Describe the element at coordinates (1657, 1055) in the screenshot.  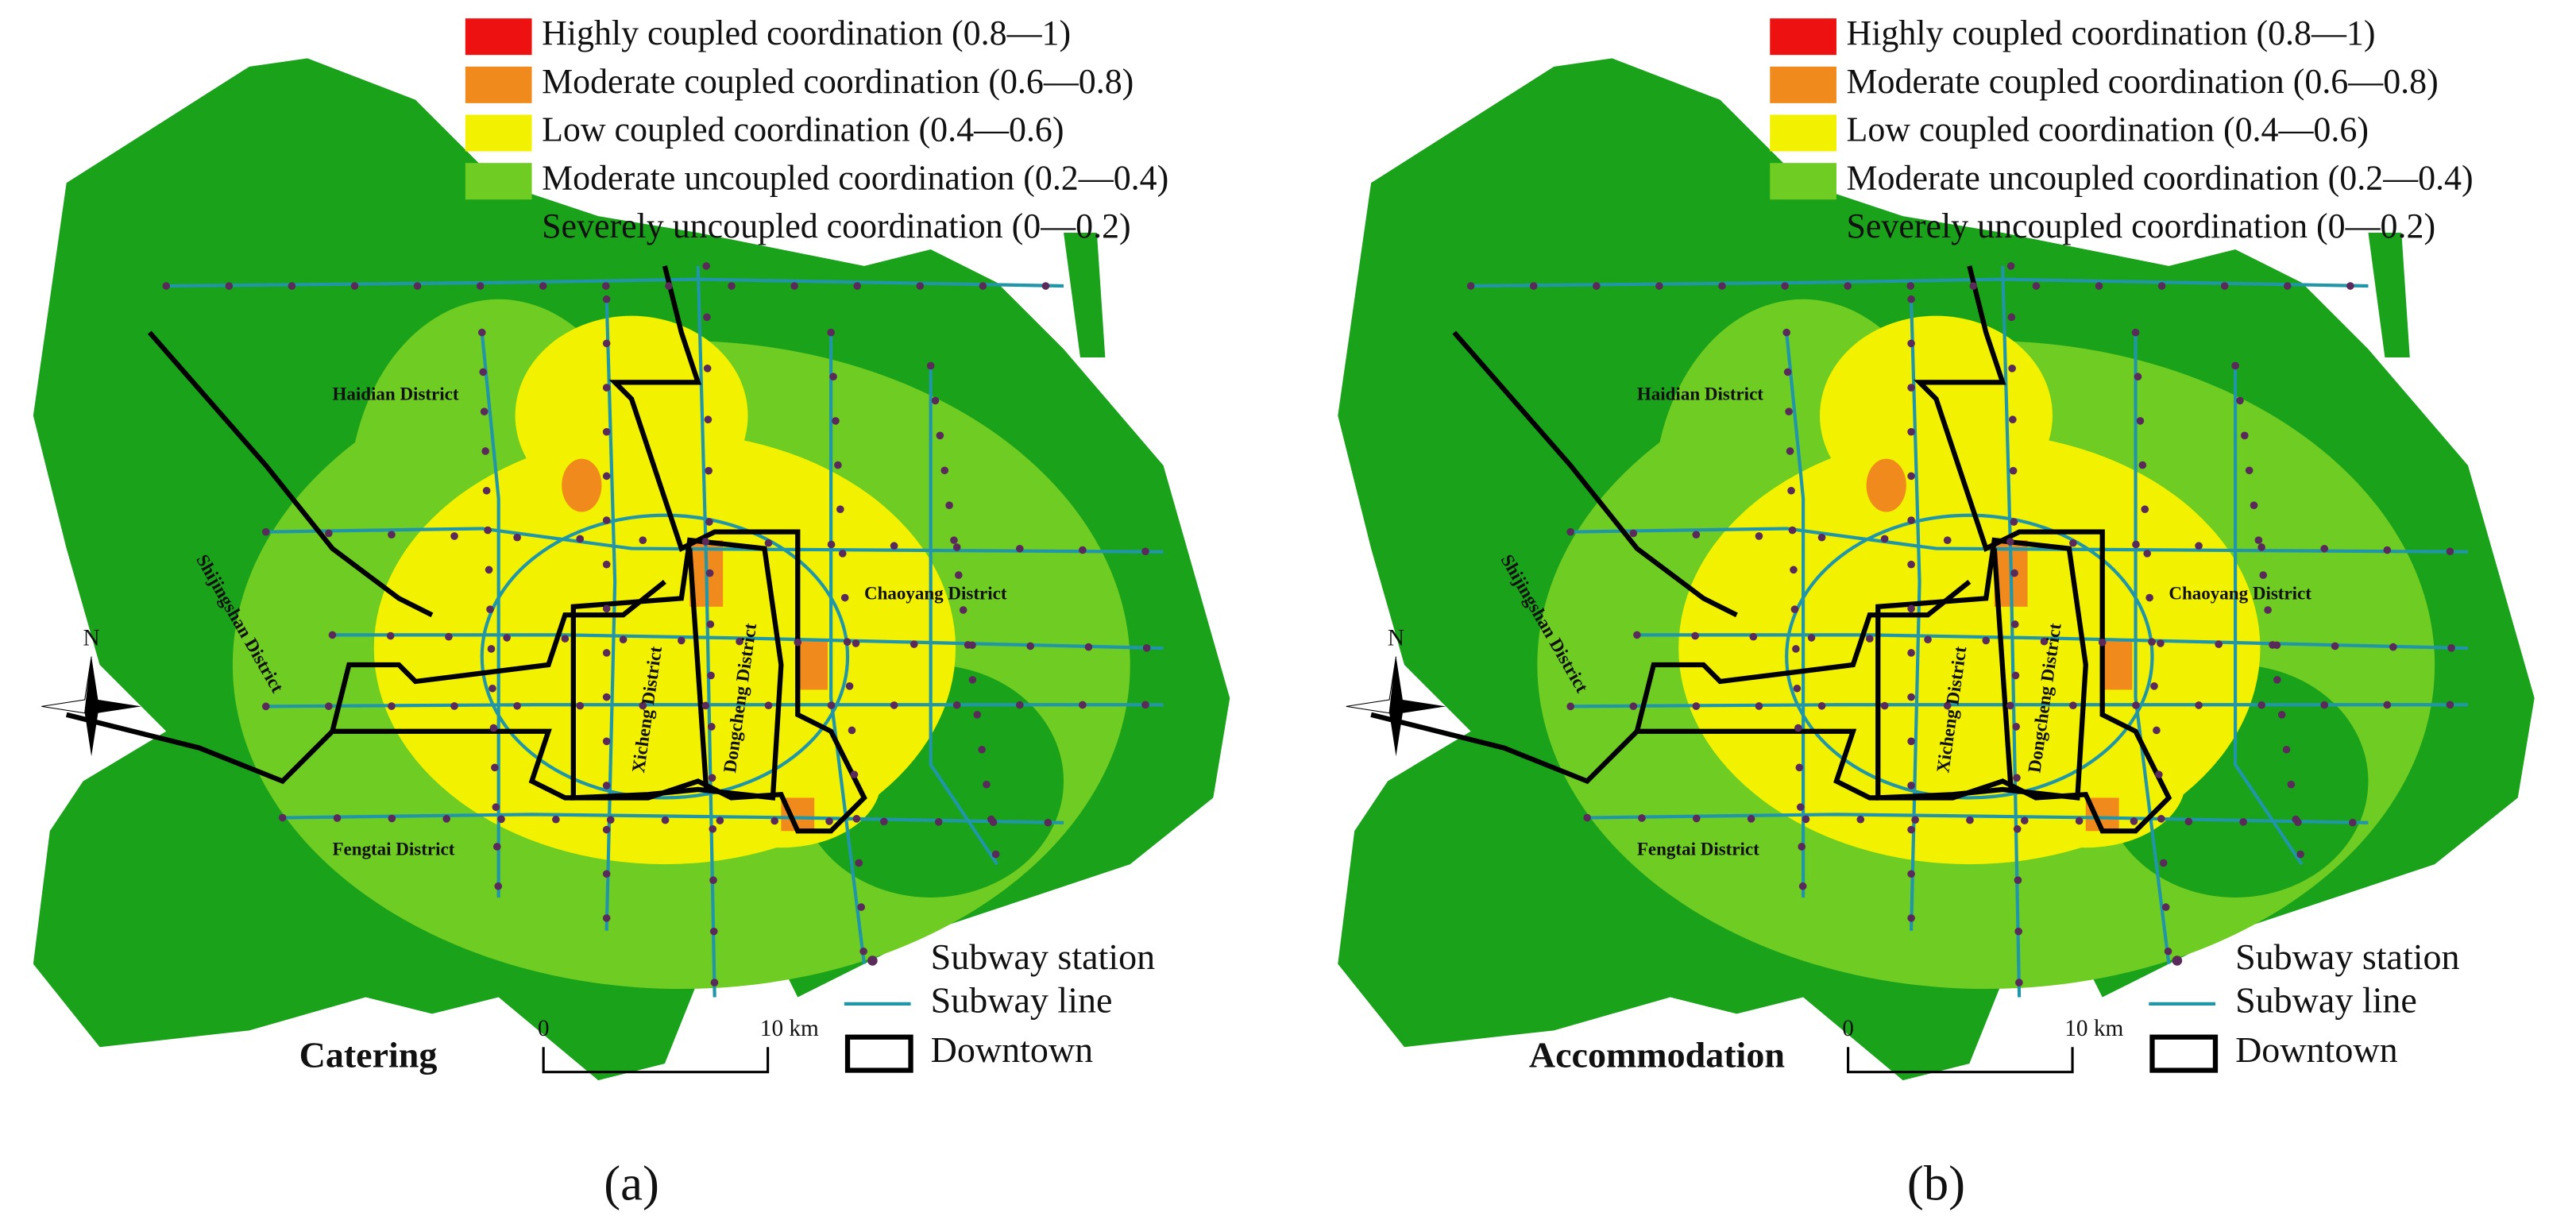
I see `panel-title: Accommodation` at that location.